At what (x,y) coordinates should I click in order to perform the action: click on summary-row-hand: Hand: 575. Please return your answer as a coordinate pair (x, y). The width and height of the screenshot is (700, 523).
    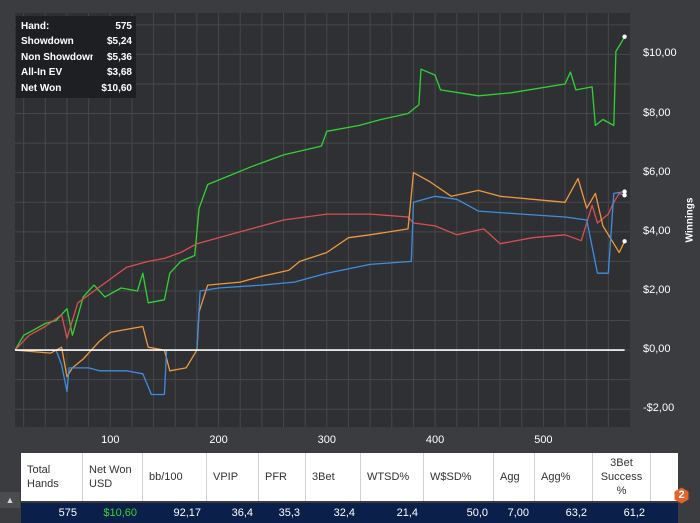
    Looking at the image, I should click on (76, 26).